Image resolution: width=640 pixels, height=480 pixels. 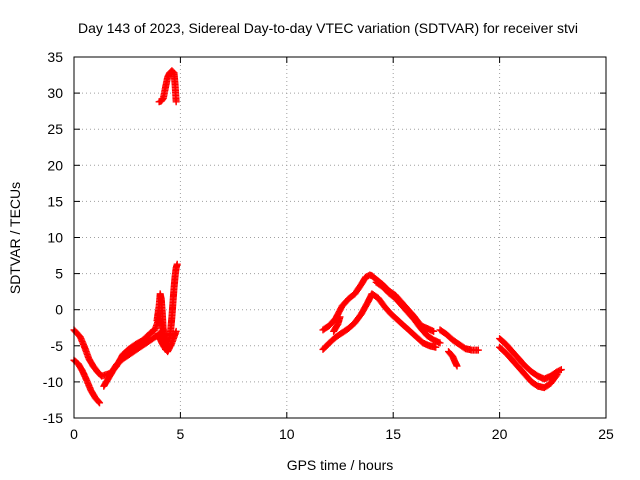 What do you see at coordinates (181, 434) in the screenshot?
I see `x-tick-label: 5` at bounding box center [181, 434].